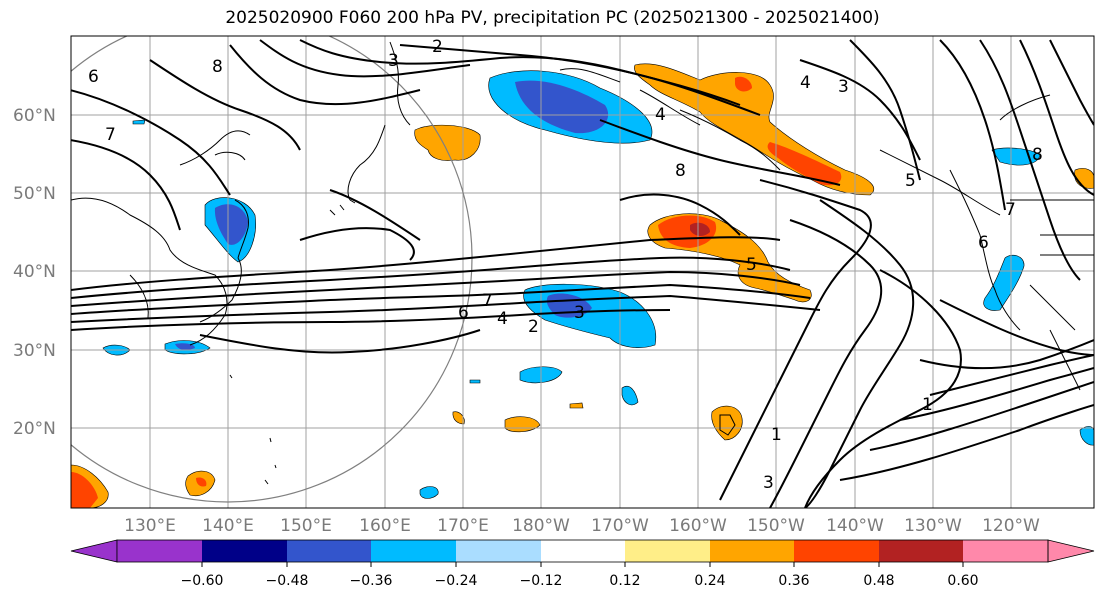 This screenshot has width=1105, height=601. I want to click on lon-label: 120°W, so click(1011, 526).